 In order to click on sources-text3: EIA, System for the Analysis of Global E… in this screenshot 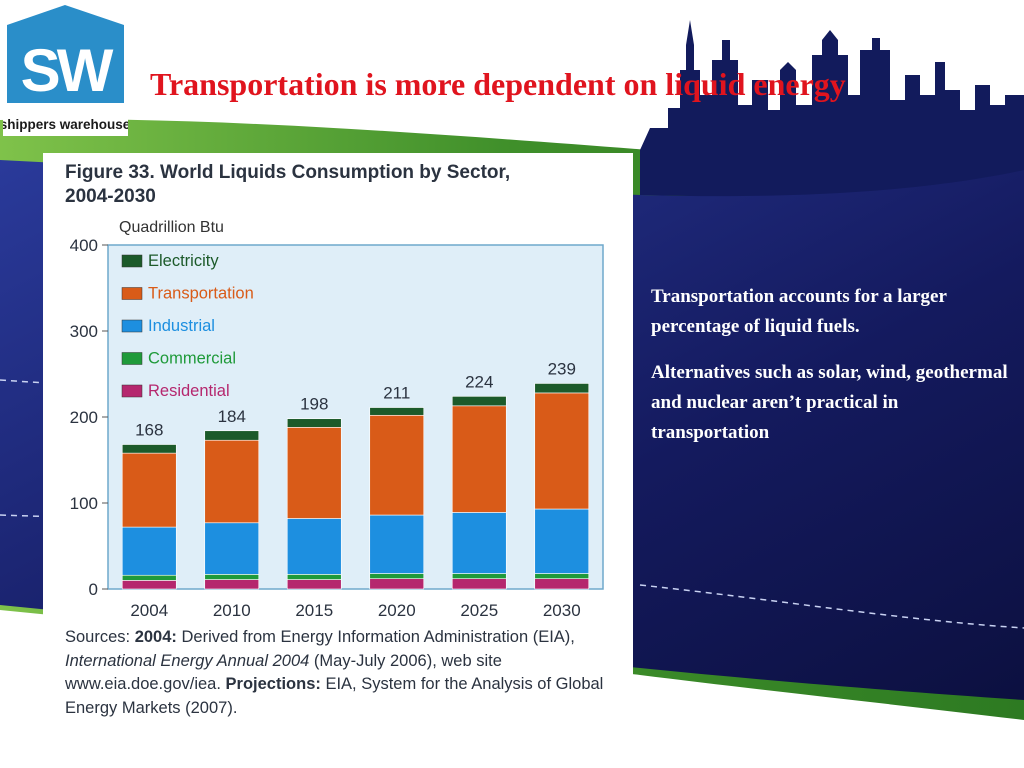, I will do `click(334, 696)`.